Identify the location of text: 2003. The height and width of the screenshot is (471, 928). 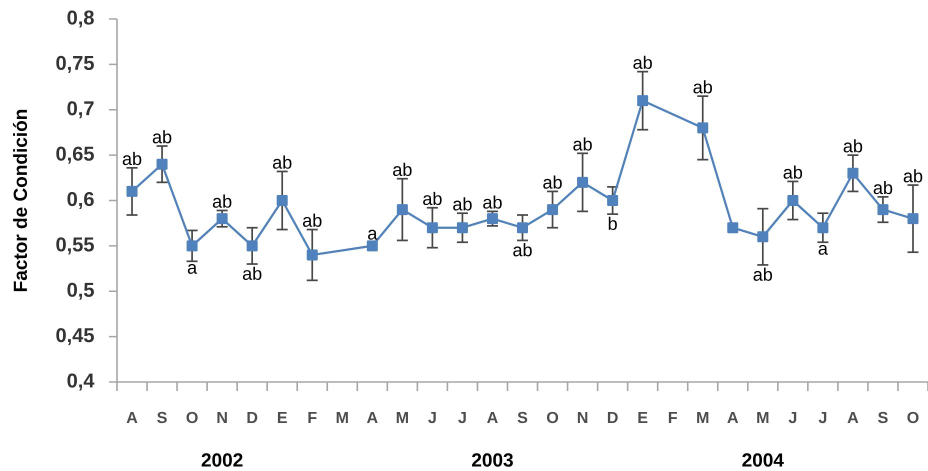
(492, 460).